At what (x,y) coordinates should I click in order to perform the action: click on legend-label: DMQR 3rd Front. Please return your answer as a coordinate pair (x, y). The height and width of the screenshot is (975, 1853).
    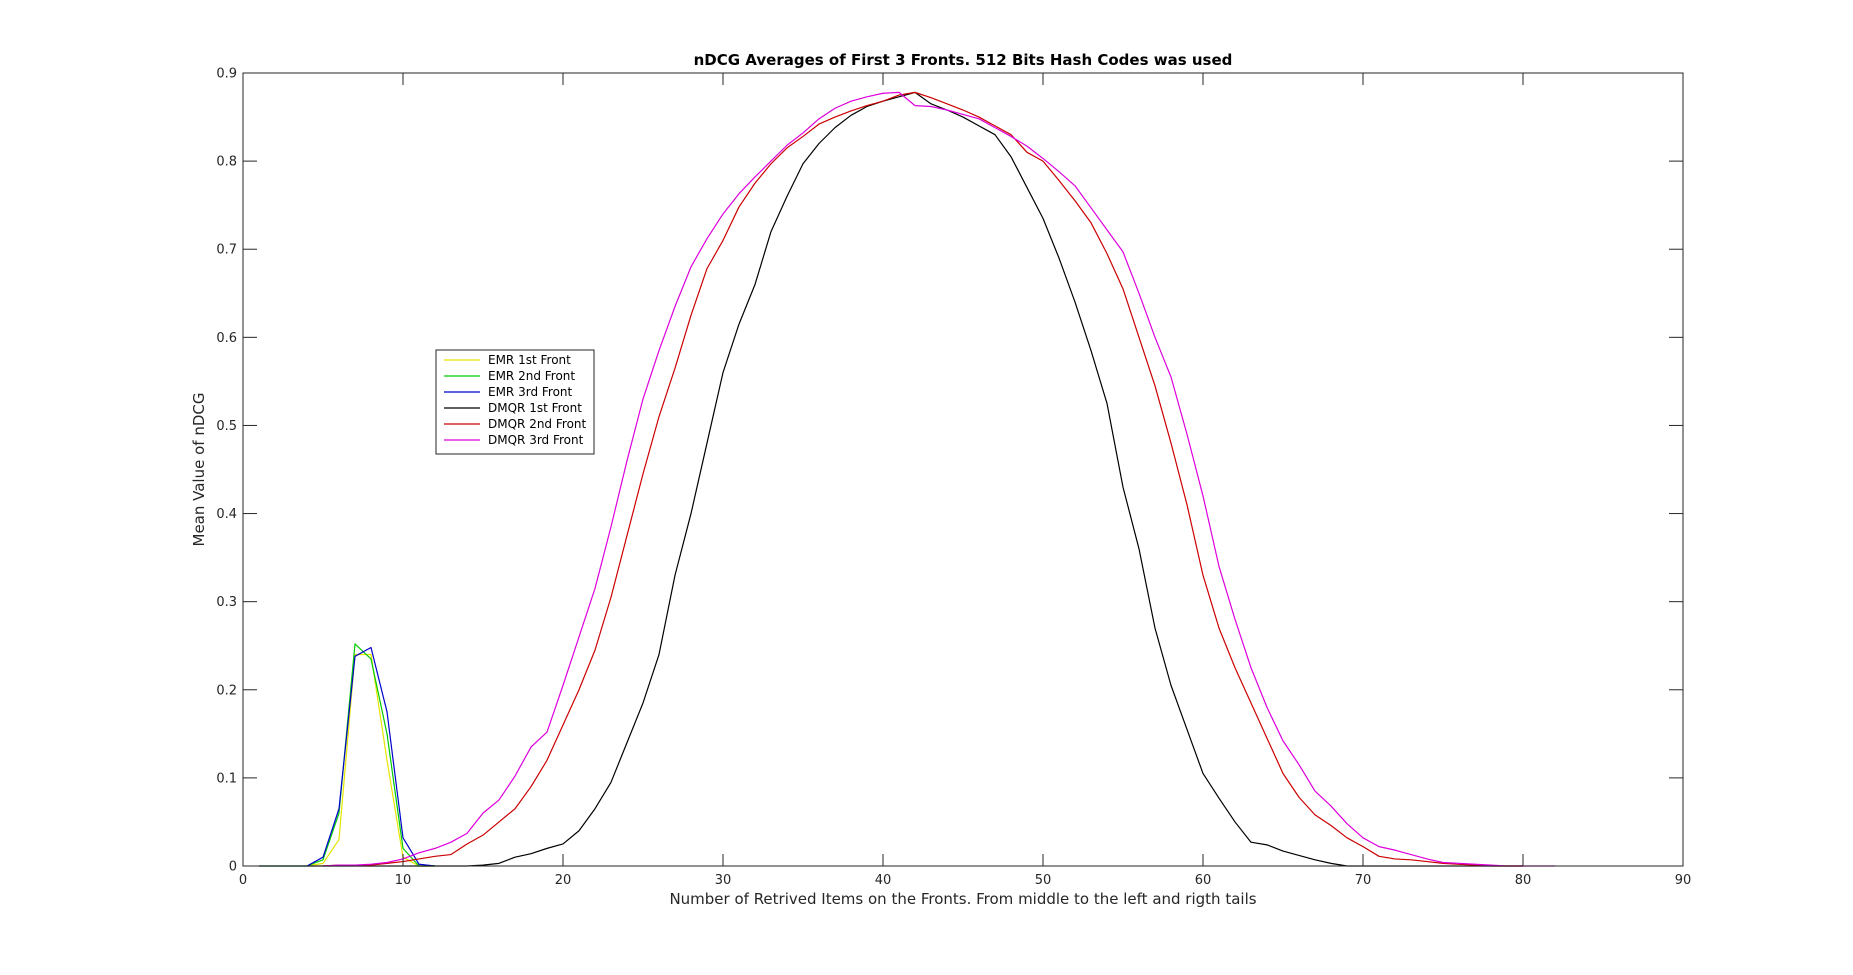
    Looking at the image, I should click on (536, 440).